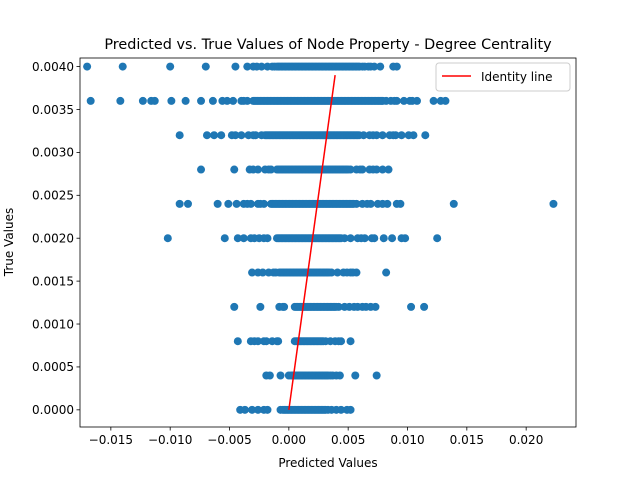 Image resolution: width=640 pixels, height=480 pixels. I want to click on identity-line-layer, so click(312, 242).